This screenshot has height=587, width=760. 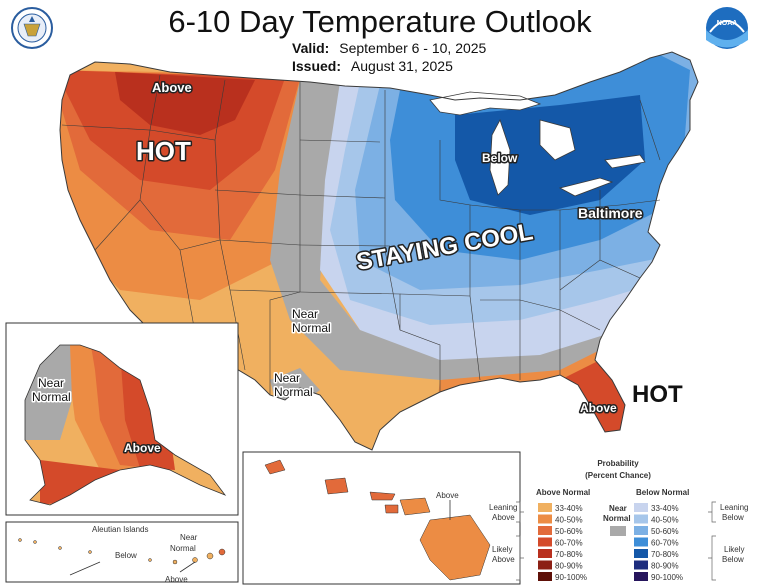 I want to click on legend-below-header: Below Normal, so click(x=662, y=492).